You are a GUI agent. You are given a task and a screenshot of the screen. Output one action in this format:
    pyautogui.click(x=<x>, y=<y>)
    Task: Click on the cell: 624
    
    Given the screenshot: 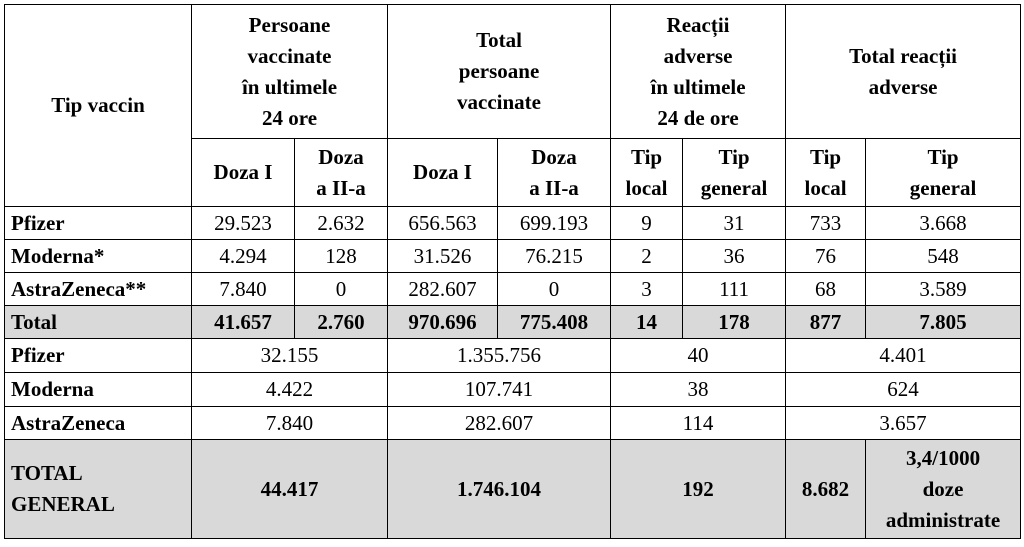 What is the action you would take?
    pyautogui.click(x=903, y=389)
    